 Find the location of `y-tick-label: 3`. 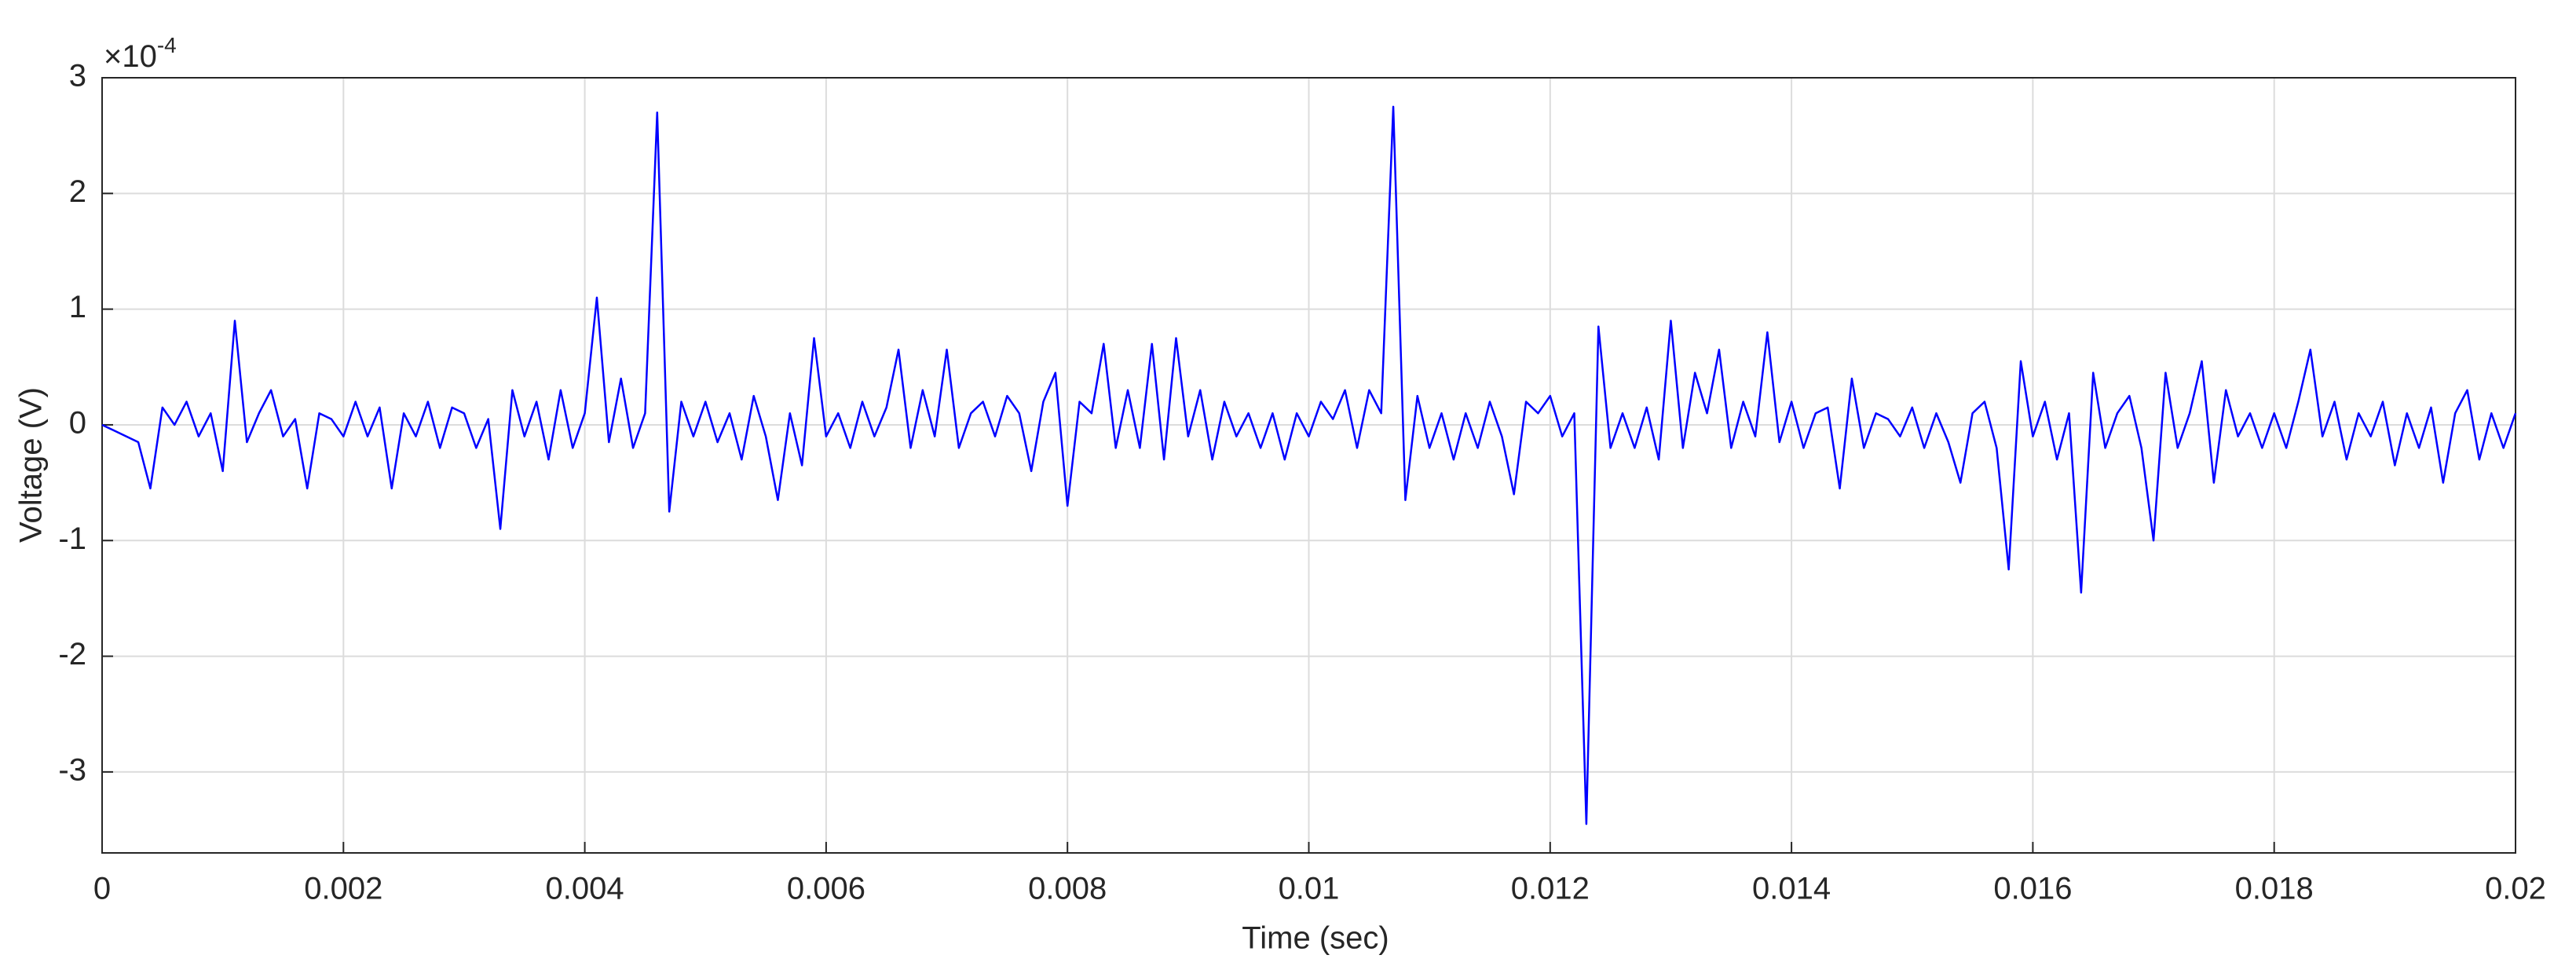

y-tick-label: 3 is located at coordinates (78, 76).